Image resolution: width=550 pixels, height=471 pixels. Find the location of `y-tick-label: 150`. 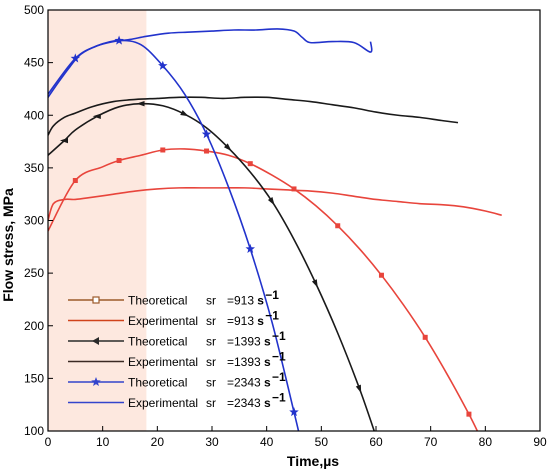

y-tick-label: 150 is located at coordinates (34, 378).